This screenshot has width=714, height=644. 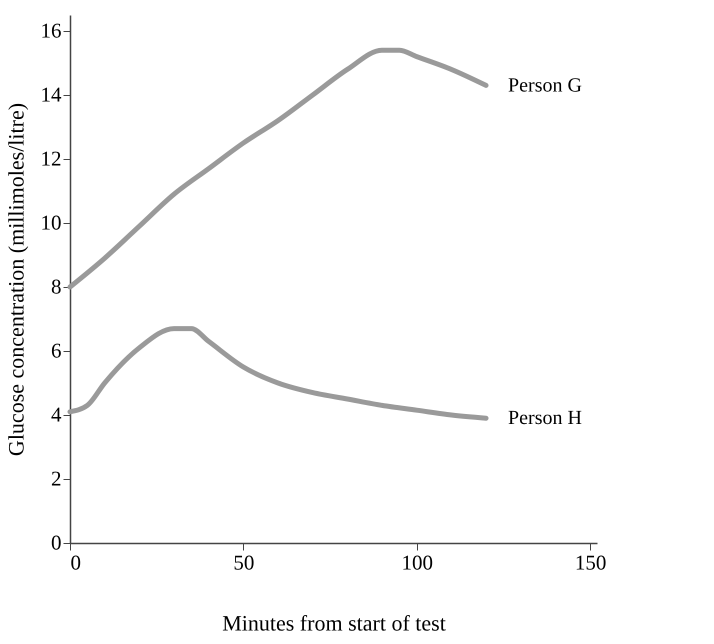 I want to click on x-tick-label: 50, so click(x=243, y=562).